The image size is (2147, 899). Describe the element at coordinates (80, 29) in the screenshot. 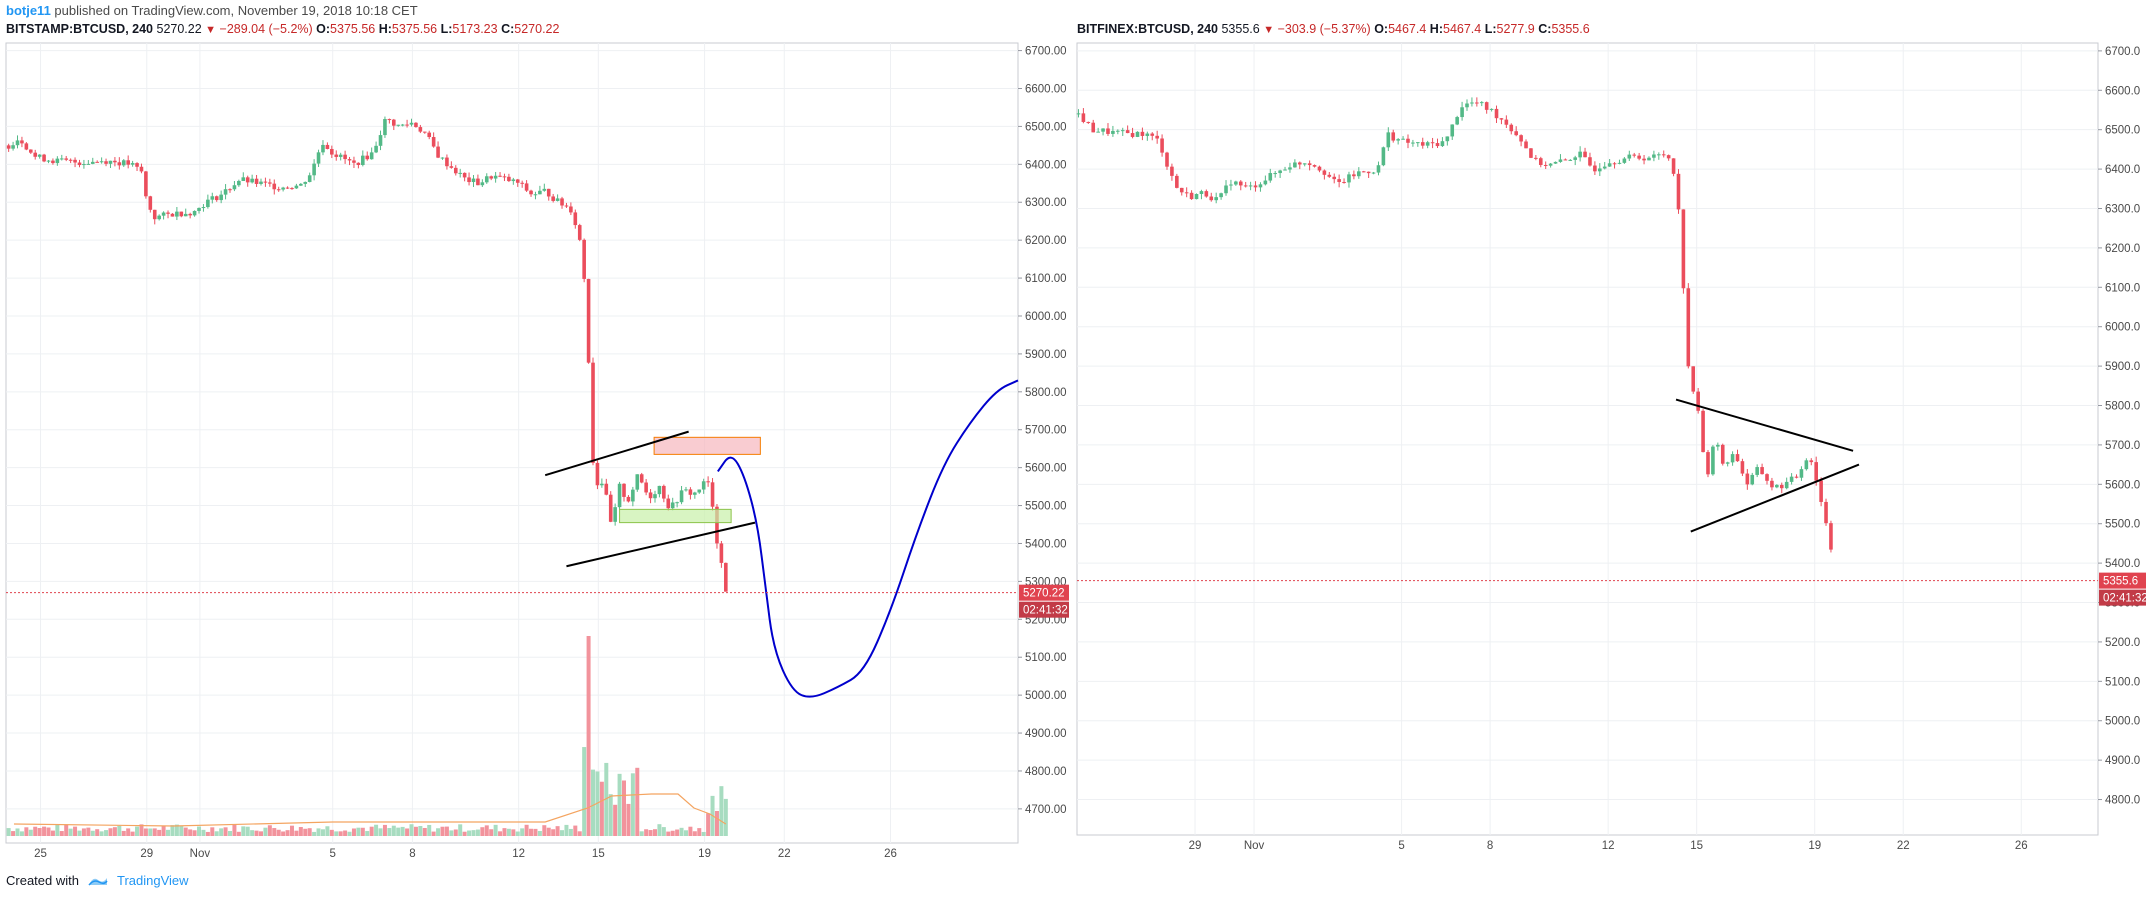

I see `left-symbol: BITSTAMP:BTCUSD, 240` at that location.